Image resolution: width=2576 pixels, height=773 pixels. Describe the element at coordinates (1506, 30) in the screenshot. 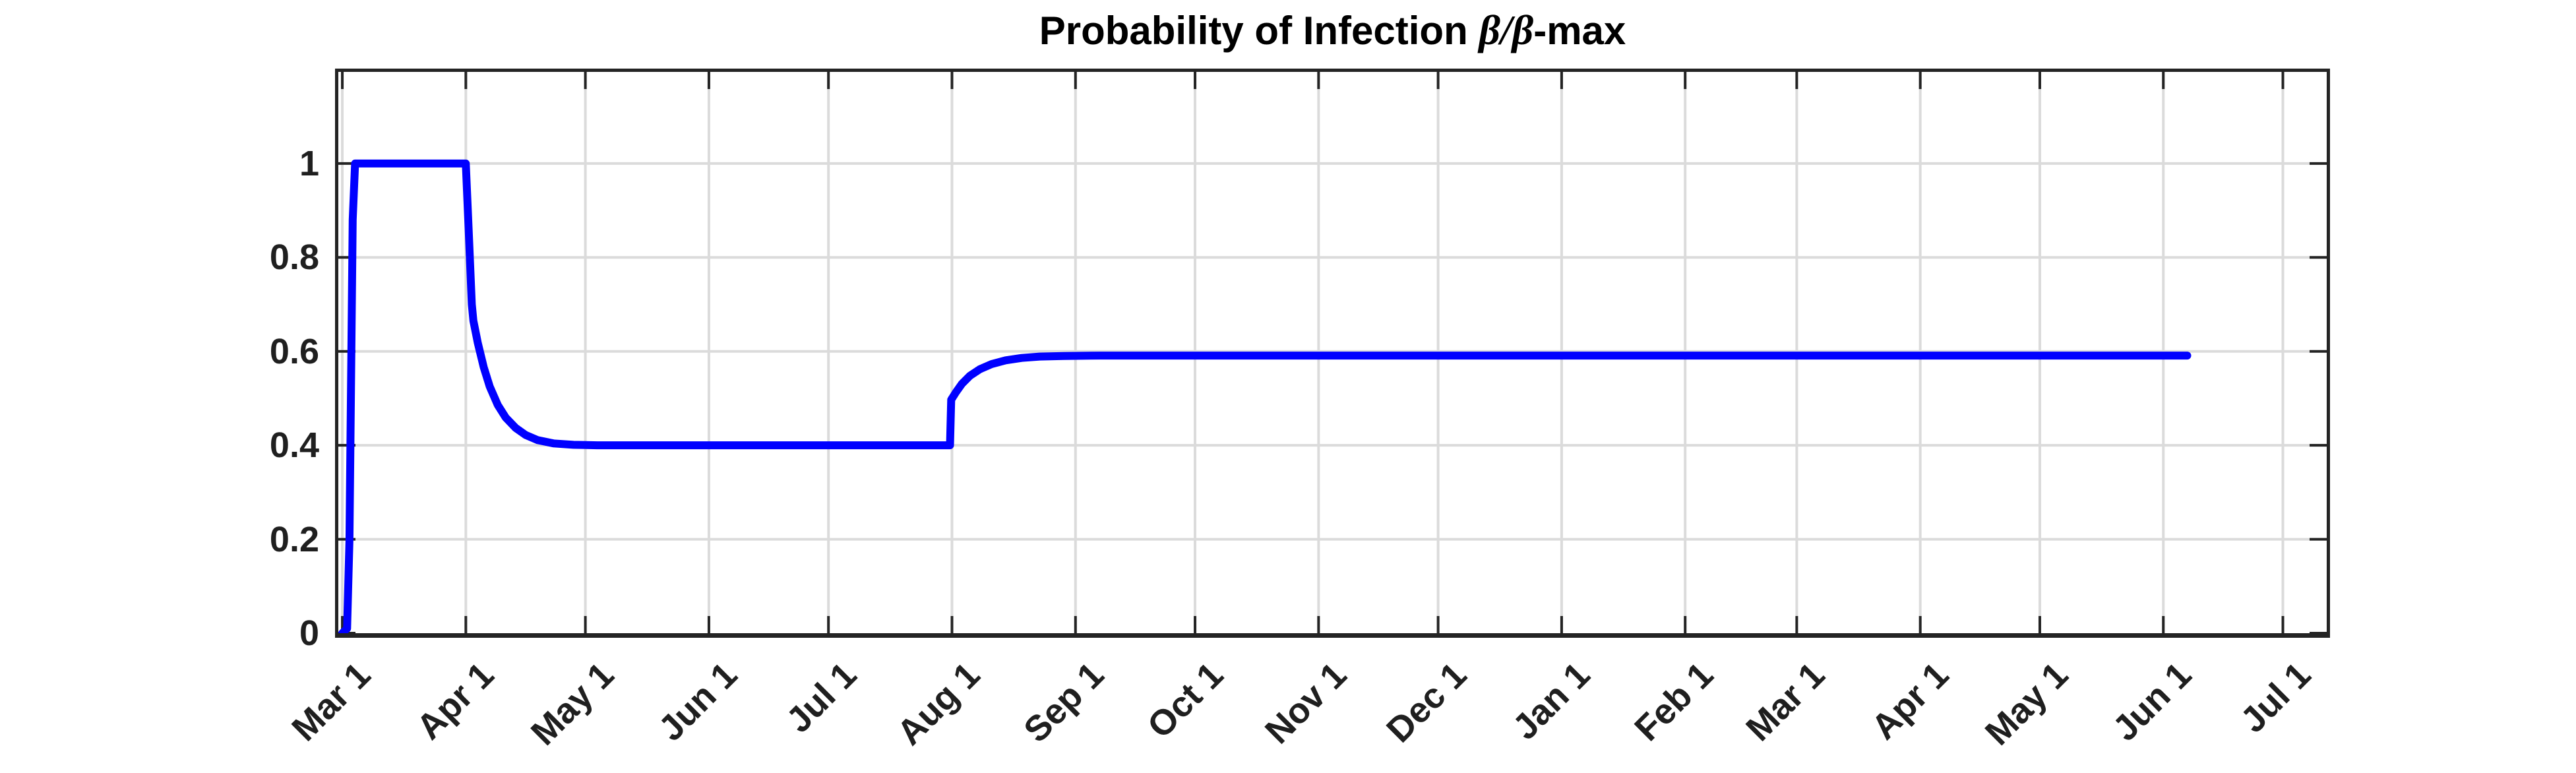

I see `title-slash: /` at that location.